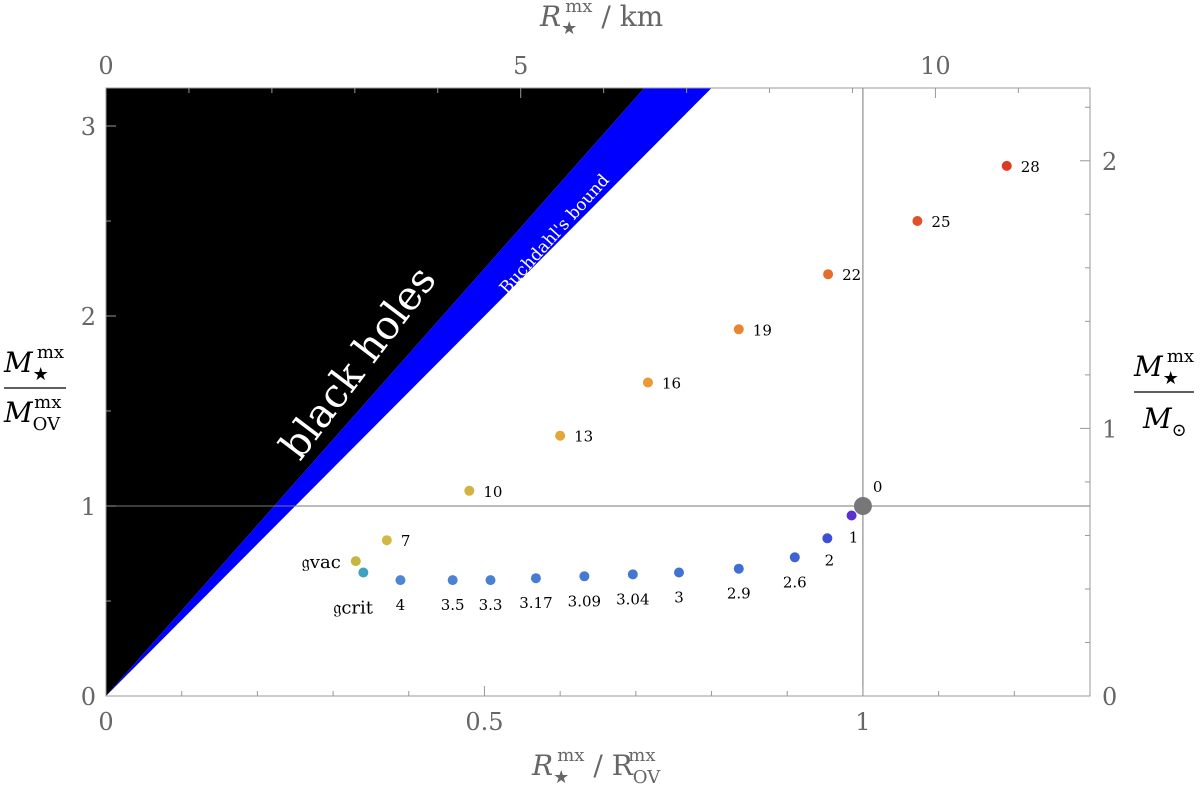  What do you see at coordinates (105, 722) in the screenshot?
I see `x-tick-label: 0` at bounding box center [105, 722].